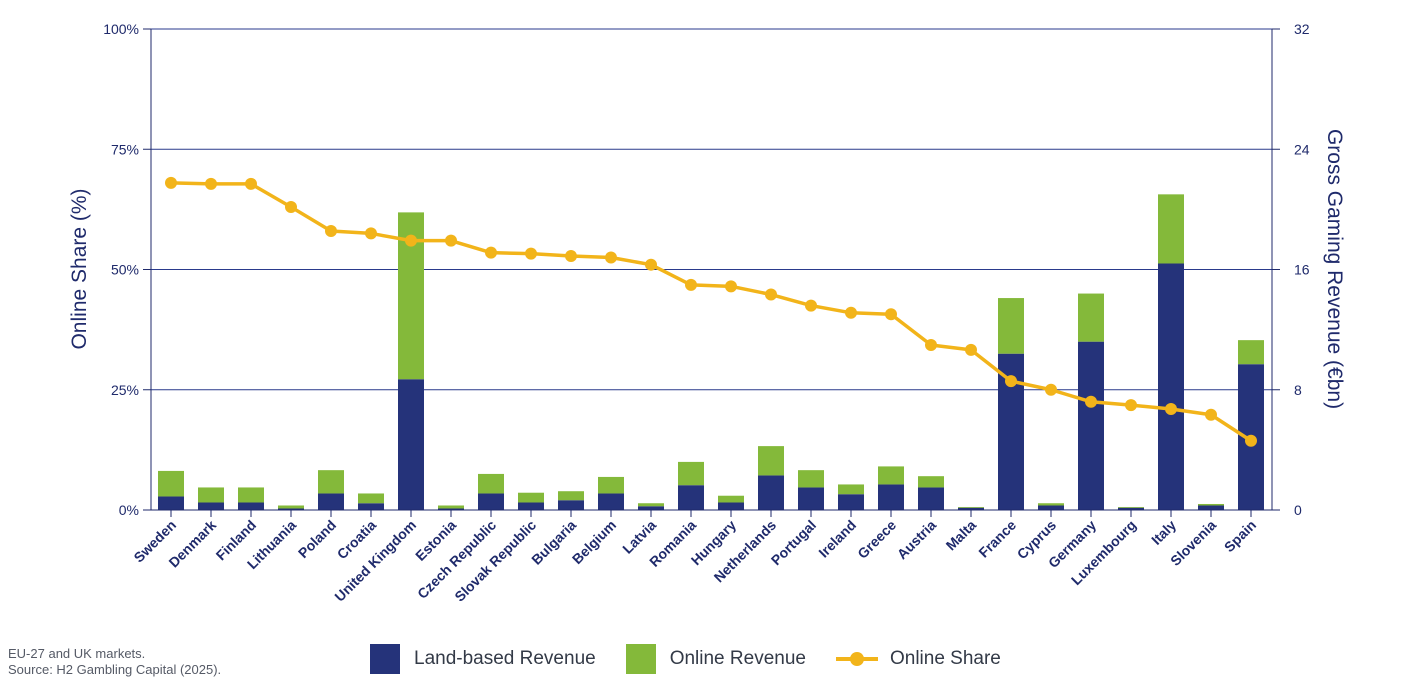 The image size is (1401, 699). I want to click on y-left-tick-label: 25%, so click(125, 390).